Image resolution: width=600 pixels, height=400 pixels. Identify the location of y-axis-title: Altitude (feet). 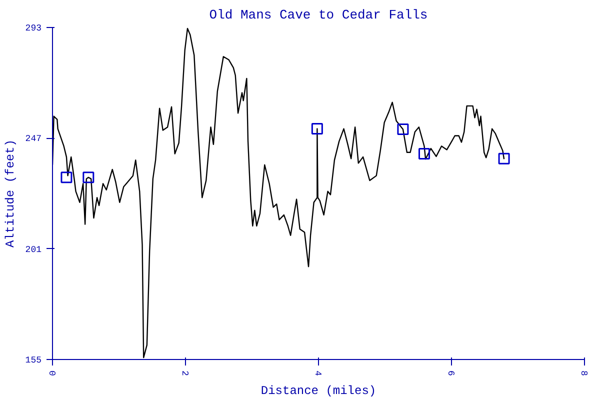
(10, 193).